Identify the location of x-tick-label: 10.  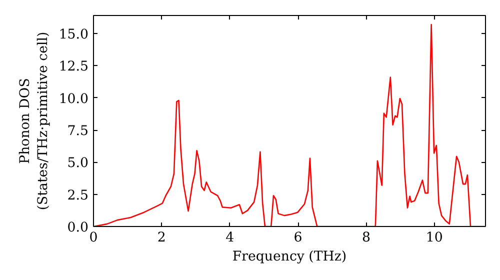
(434, 238).